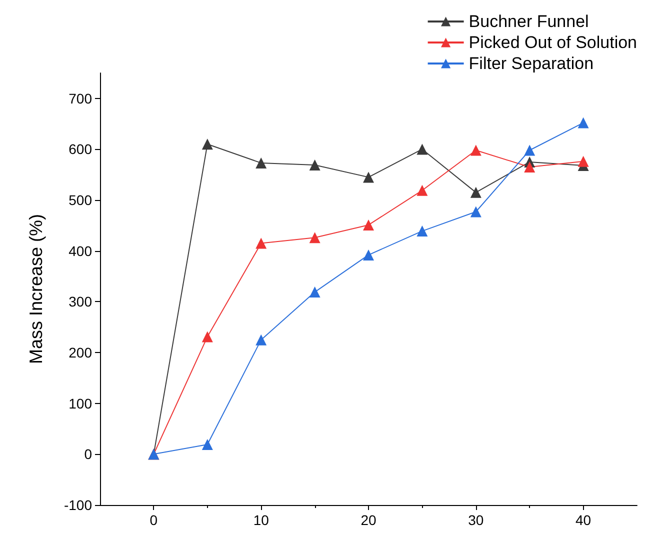 Image resolution: width=650 pixels, height=543 pixels. Describe the element at coordinates (80, 352) in the screenshot. I see `y-tick-label: 200` at that location.